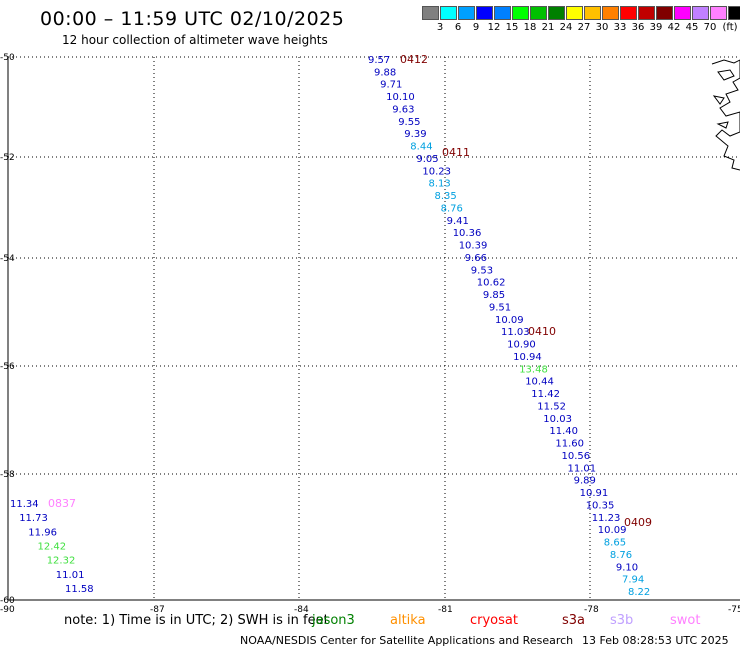 This screenshot has height=650, width=740. I want to click on wave-height-label: 9.88, so click(385, 72).